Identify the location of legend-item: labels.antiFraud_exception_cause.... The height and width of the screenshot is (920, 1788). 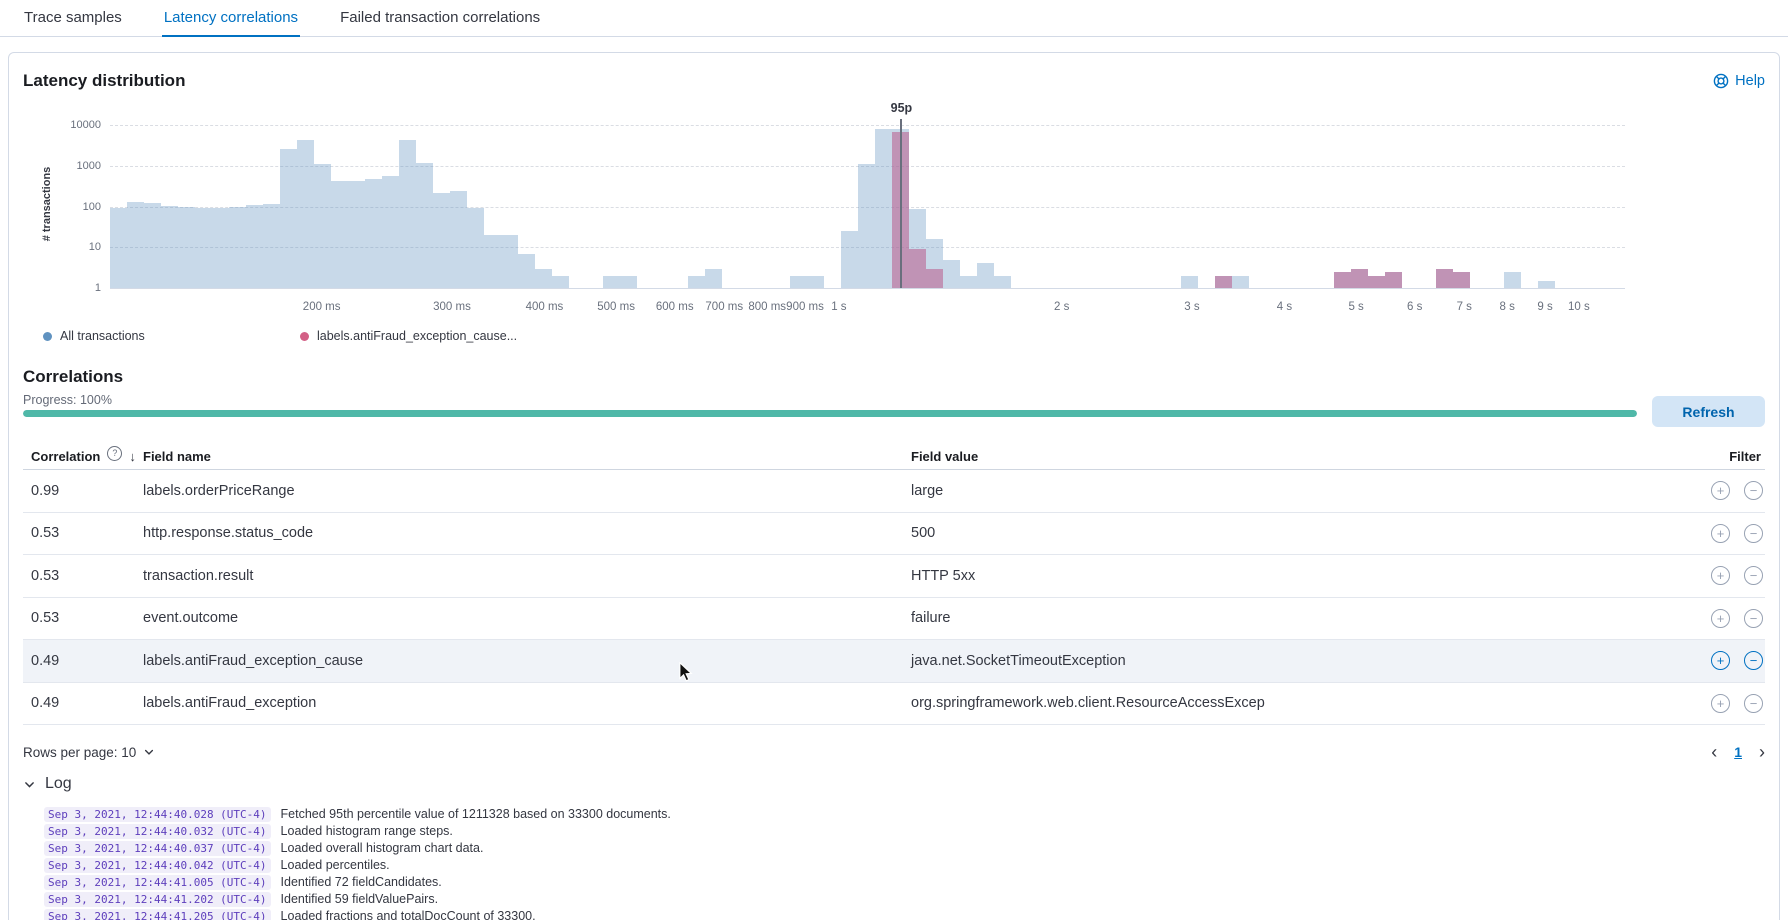
(408, 336).